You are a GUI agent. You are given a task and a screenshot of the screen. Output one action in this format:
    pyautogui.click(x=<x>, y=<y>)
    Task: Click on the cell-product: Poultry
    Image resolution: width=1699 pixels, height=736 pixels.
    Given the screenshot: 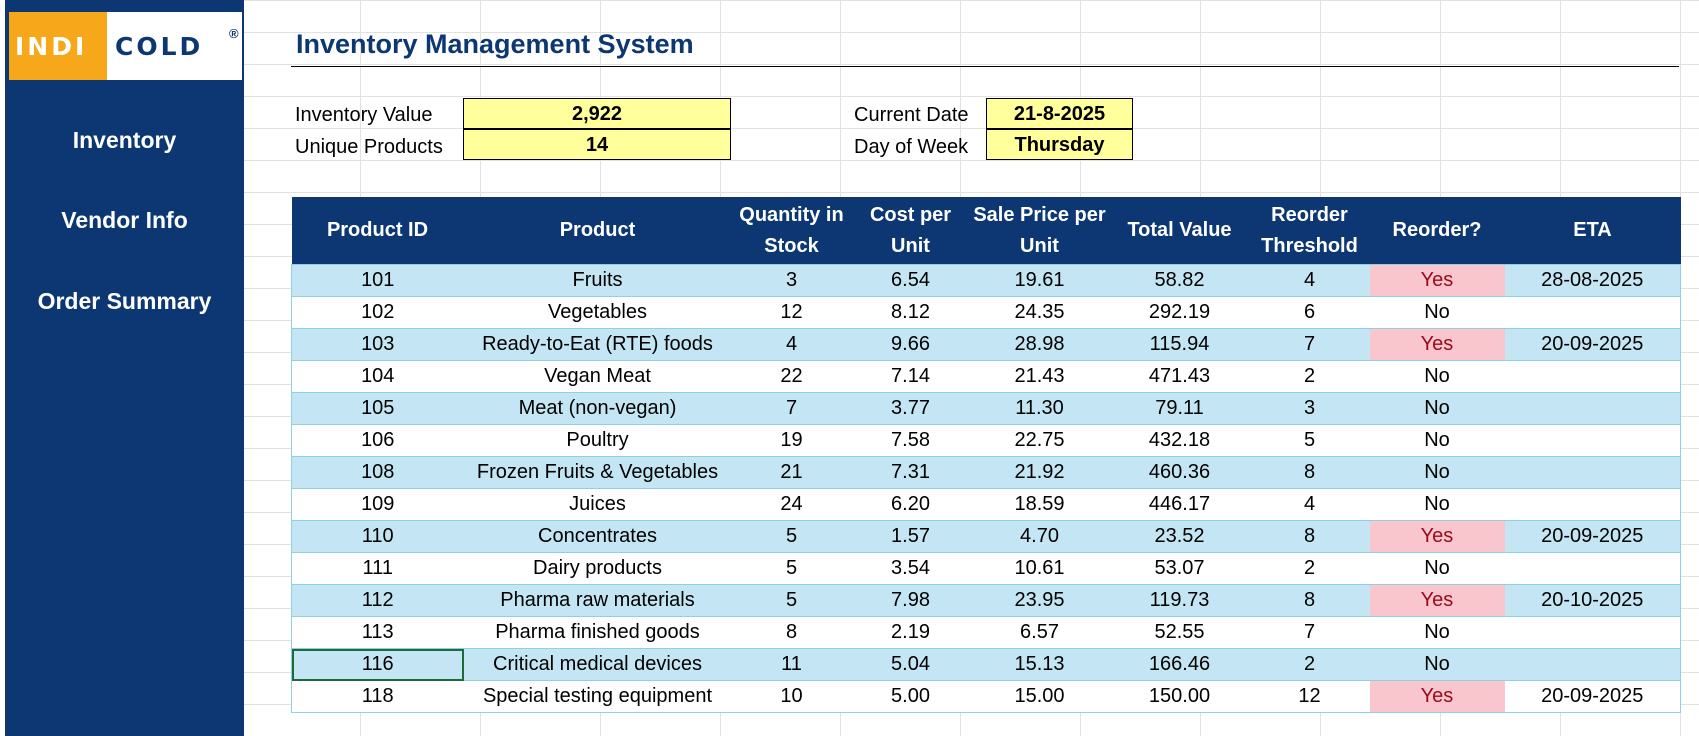 What is the action you would take?
    pyautogui.click(x=597, y=440)
    